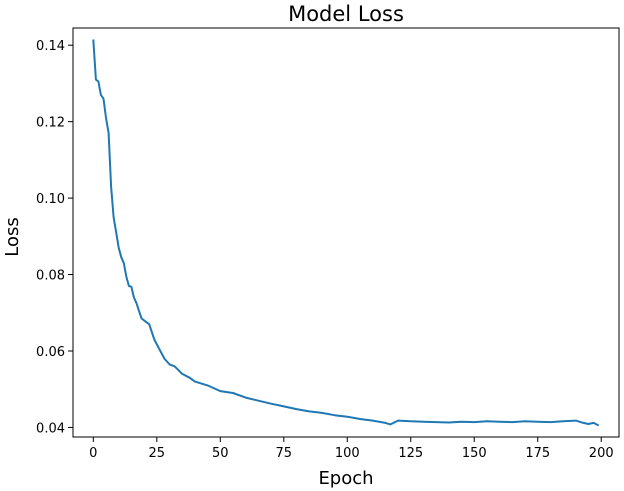 This screenshot has width=624, height=491. Describe the element at coordinates (50, 123) in the screenshot. I see `y-tick-label: 0.12` at that location.